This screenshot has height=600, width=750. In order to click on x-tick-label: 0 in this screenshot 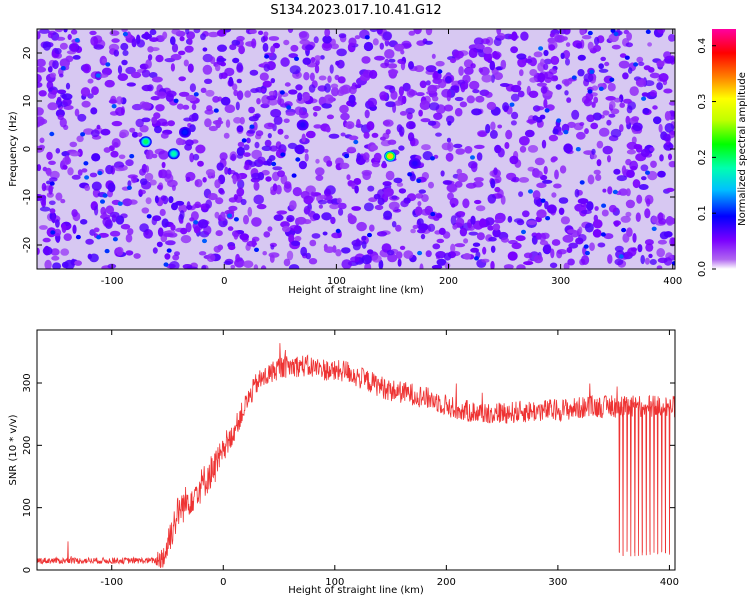, I will do `click(224, 281)`.